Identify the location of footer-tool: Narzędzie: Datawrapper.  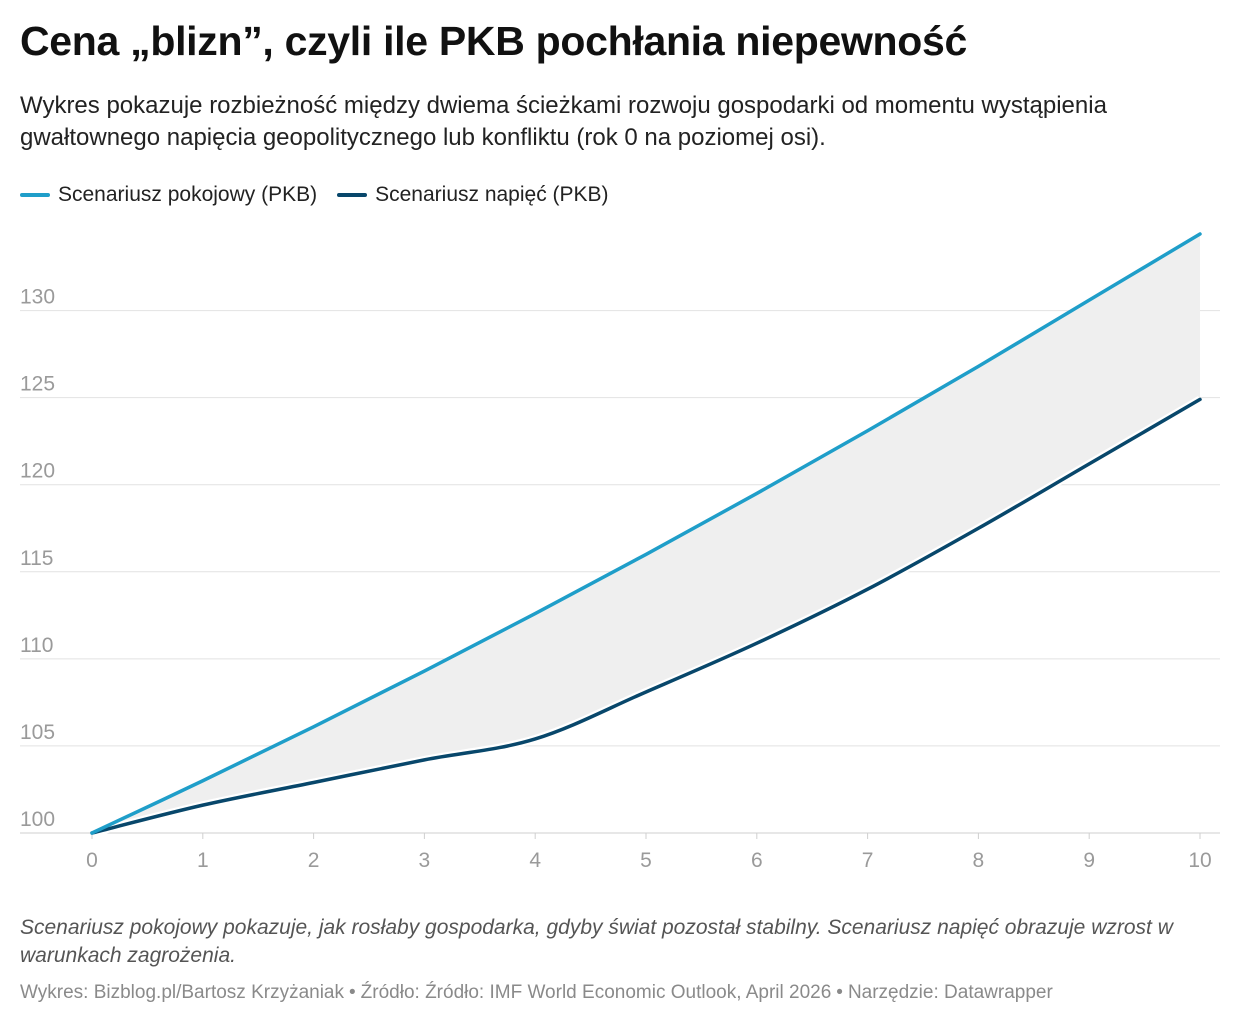
(950, 992).